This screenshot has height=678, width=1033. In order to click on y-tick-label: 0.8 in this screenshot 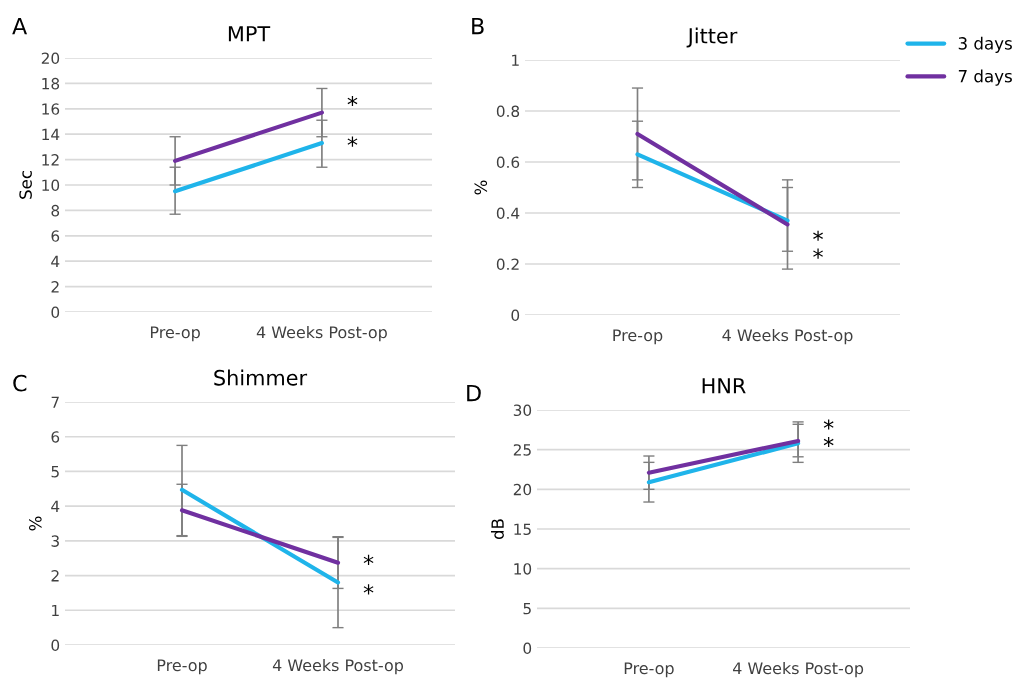, I will do `click(508, 111)`.